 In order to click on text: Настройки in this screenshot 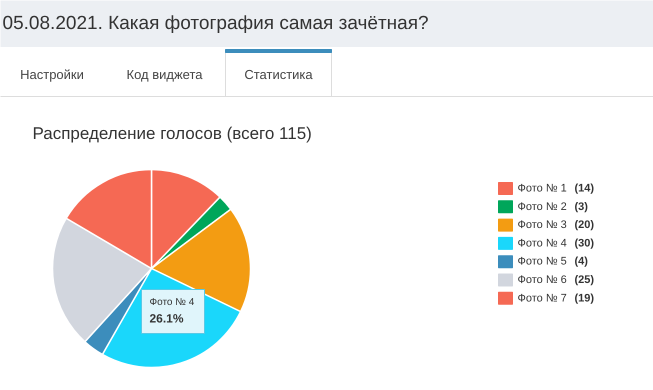, I will do `click(52, 74)`.